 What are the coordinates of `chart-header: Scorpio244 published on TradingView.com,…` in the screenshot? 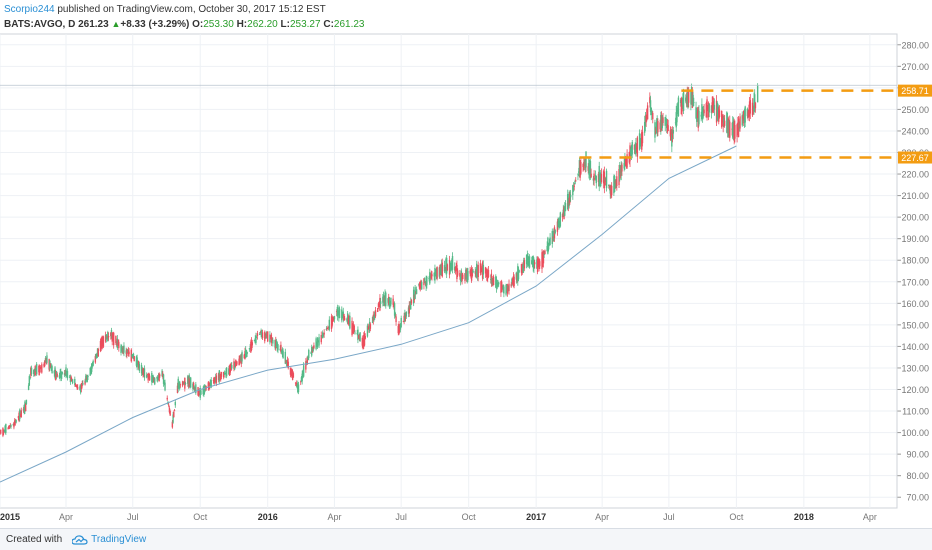 It's located at (184, 17).